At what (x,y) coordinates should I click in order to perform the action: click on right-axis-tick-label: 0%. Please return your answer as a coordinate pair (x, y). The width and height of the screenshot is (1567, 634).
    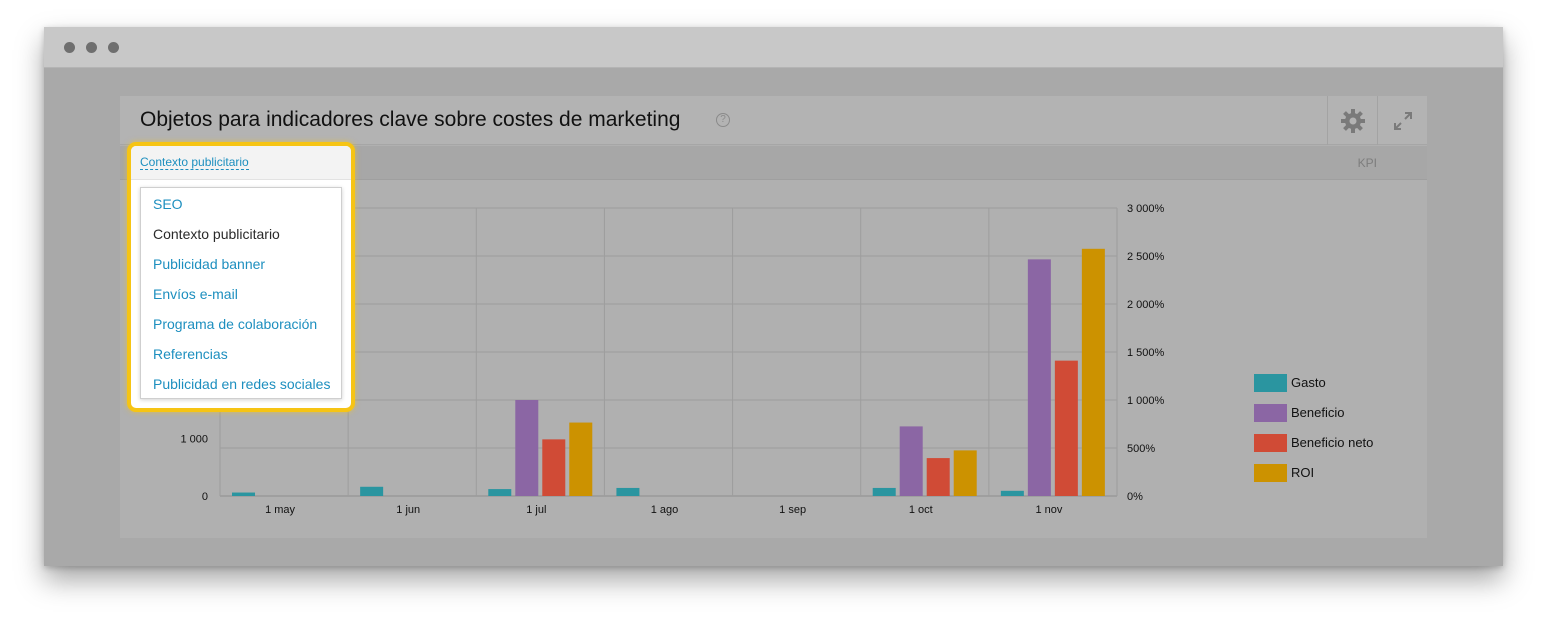
    Looking at the image, I should click on (1135, 497).